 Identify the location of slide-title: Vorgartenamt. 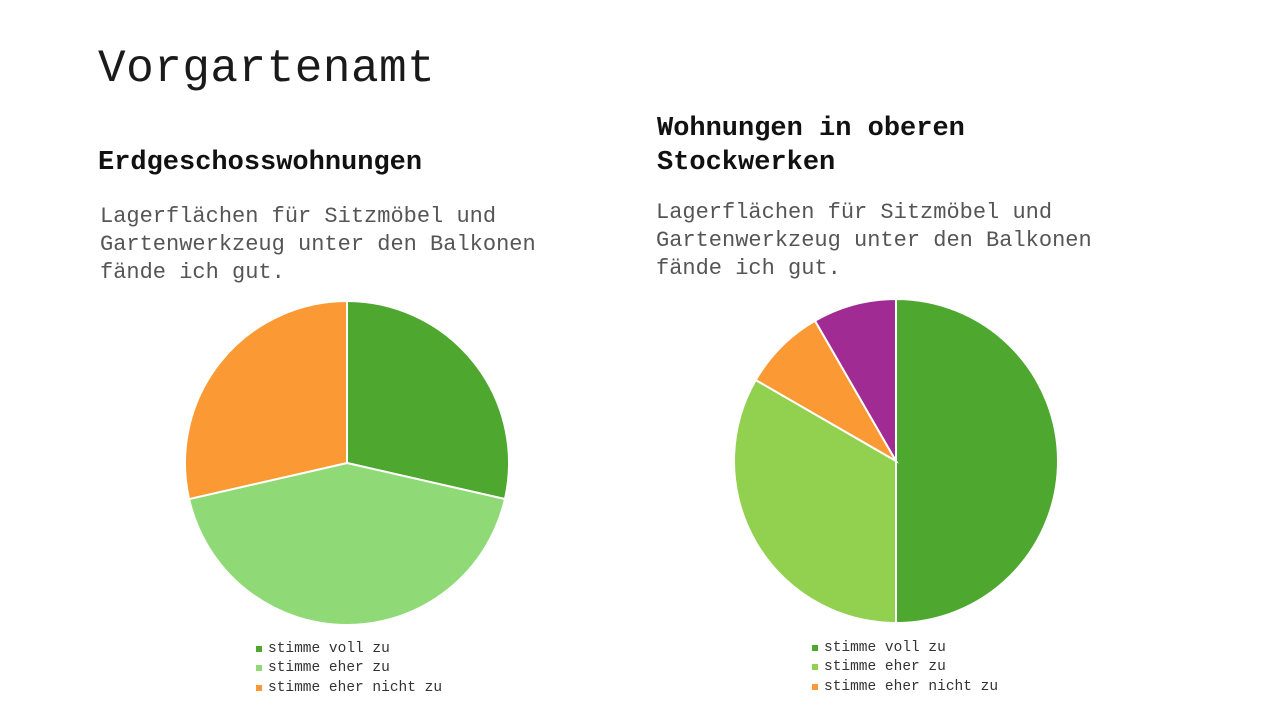
(267, 69).